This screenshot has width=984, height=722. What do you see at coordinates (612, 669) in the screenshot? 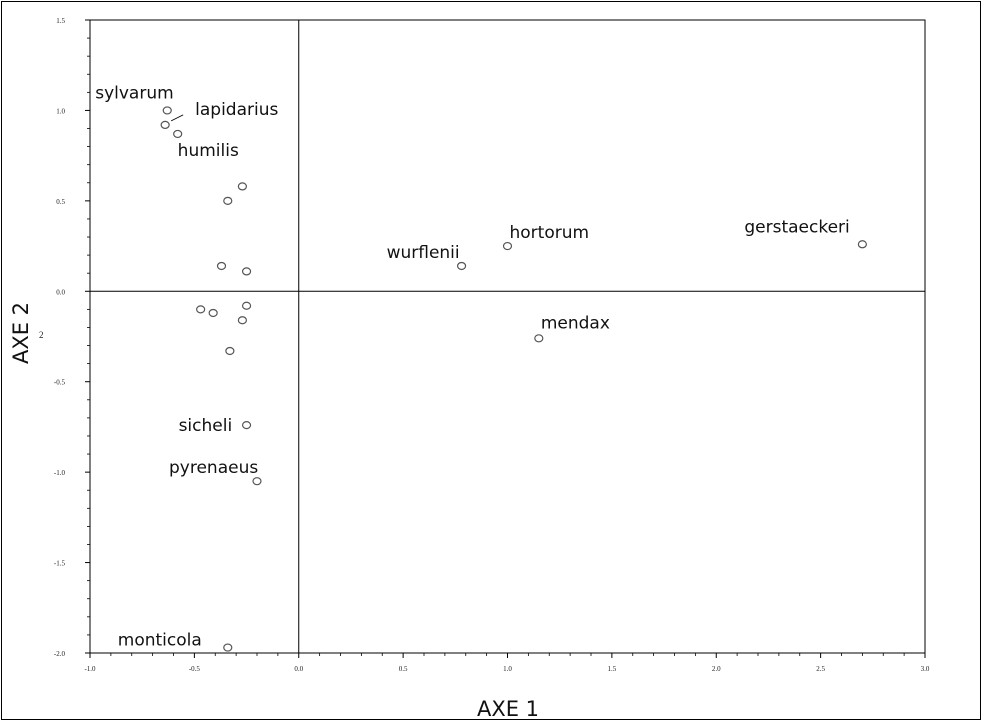
I see `x-tick-label: 1.5` at bounding box center [612, 669].